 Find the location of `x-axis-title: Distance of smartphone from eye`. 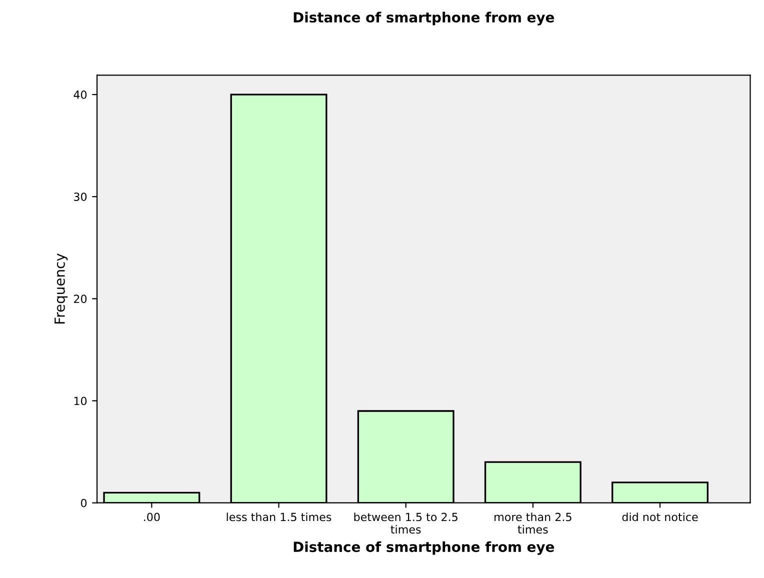

x-axis-title: Distance of smartphone from eye is located at coordinates (424, 548).